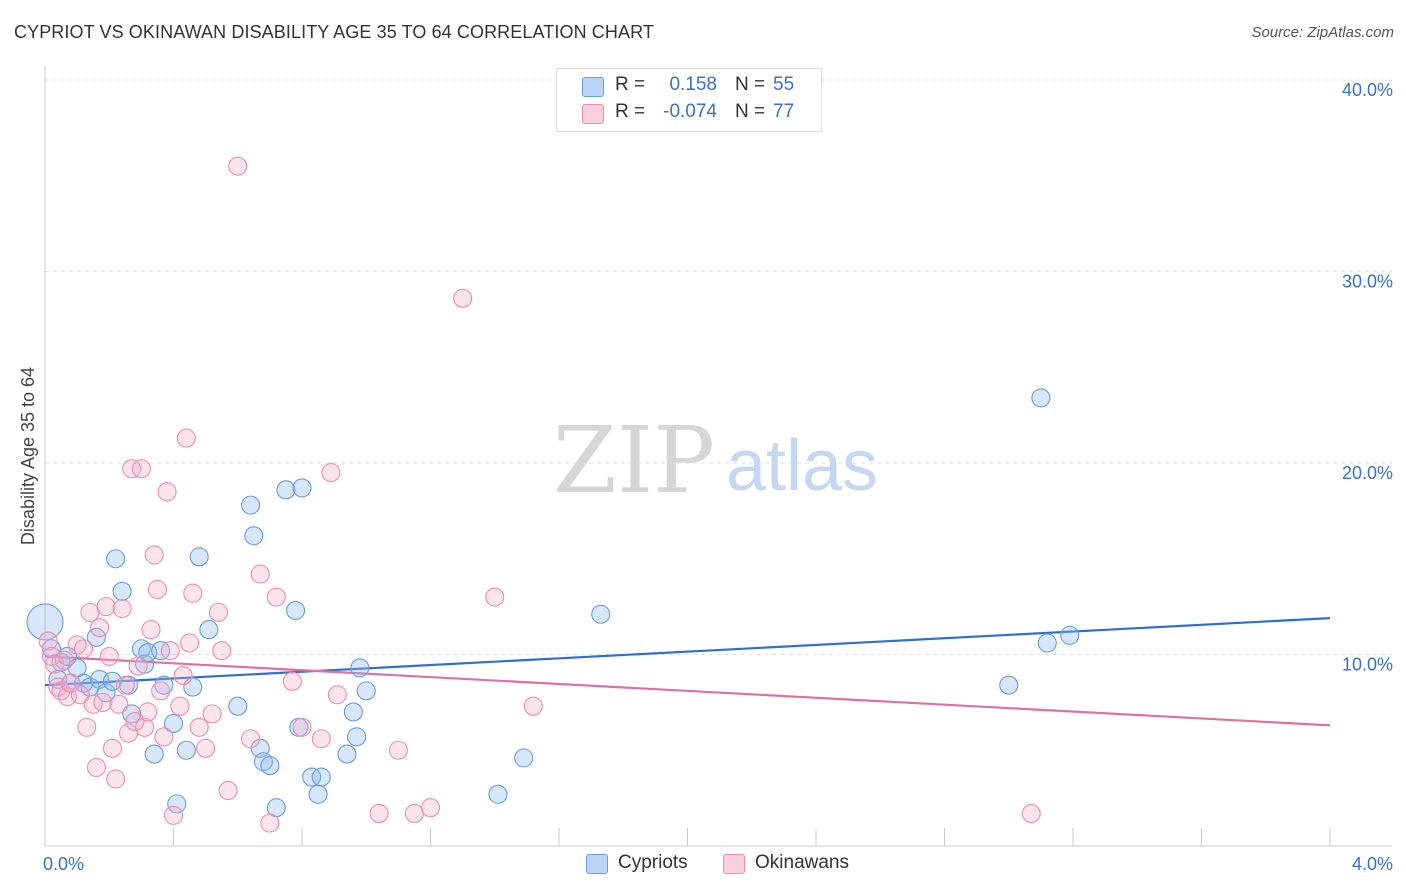 Image resolution: width=1406 pixels, height=892 pixels. I want to click on x-tick-label-0: 0.0%, so click(63, 864).